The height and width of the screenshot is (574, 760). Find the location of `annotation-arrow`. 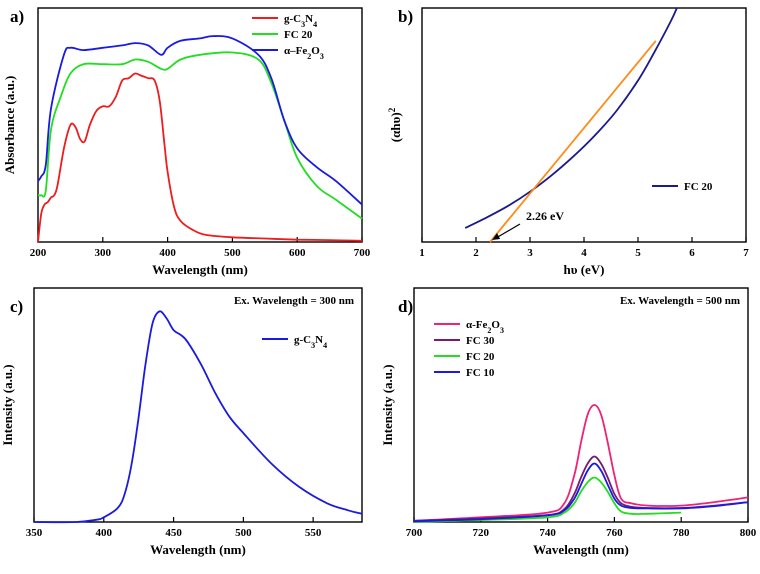

annotation-arrow is located at coordinates (508, 231).